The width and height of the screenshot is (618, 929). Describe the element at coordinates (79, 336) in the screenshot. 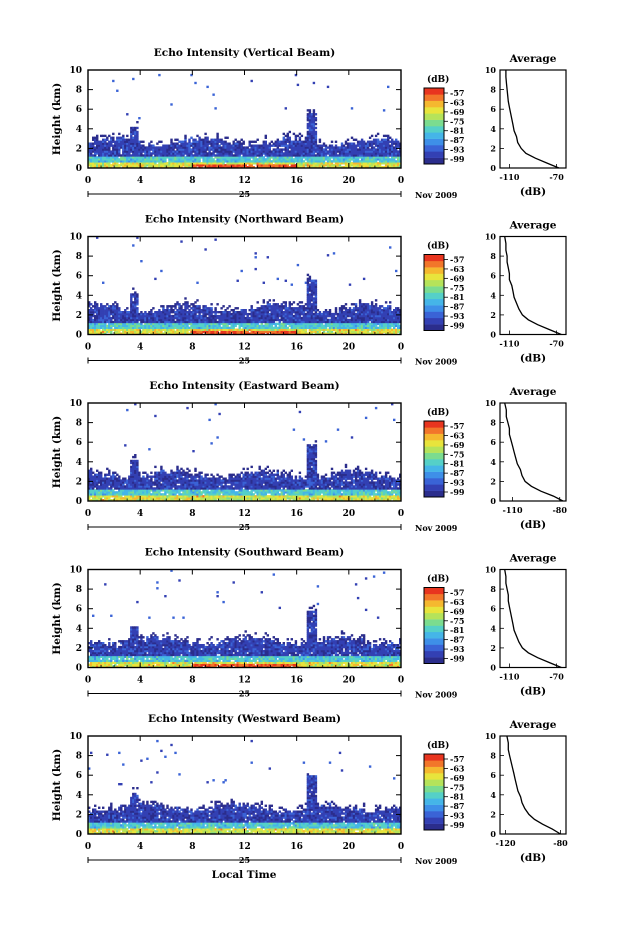

I see `y-tick-label: 0` at that location.